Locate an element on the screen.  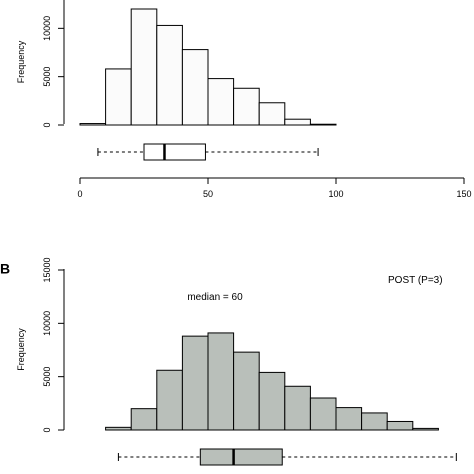
annotation-2: POST (P=3) is located at coordinates (415, 280).